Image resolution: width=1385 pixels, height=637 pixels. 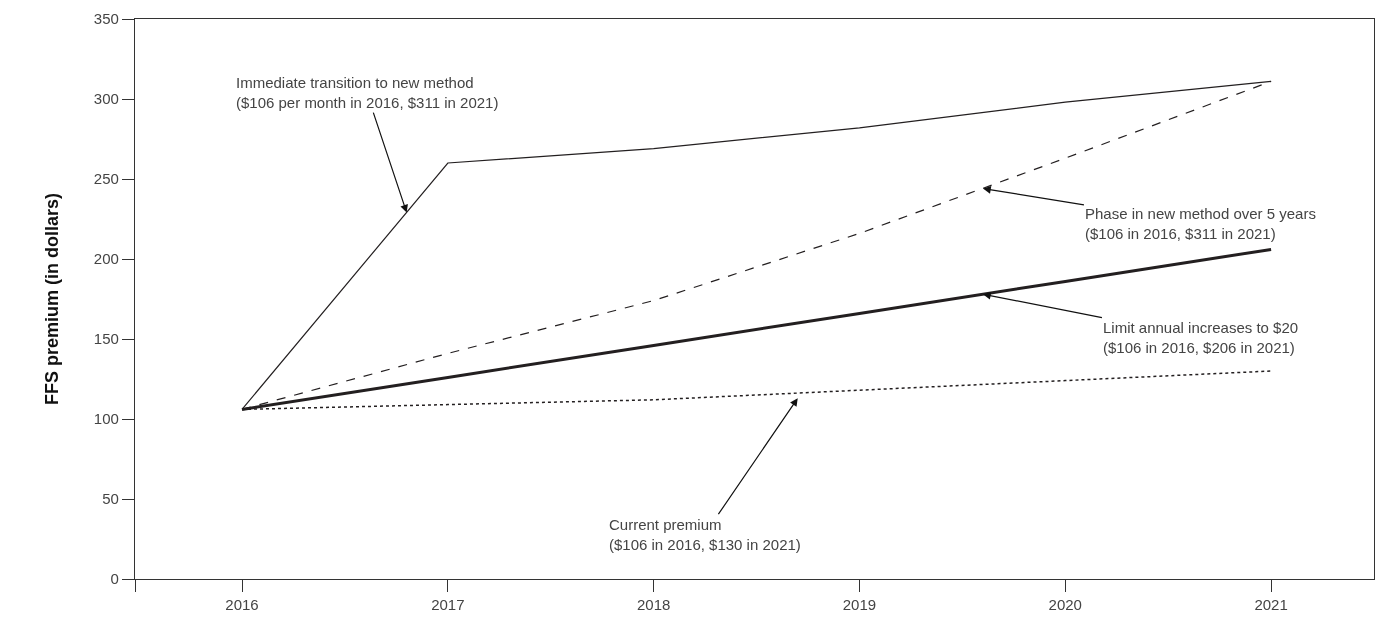 I want to click on y-tick-label: 0, so click(x=114, y=579).